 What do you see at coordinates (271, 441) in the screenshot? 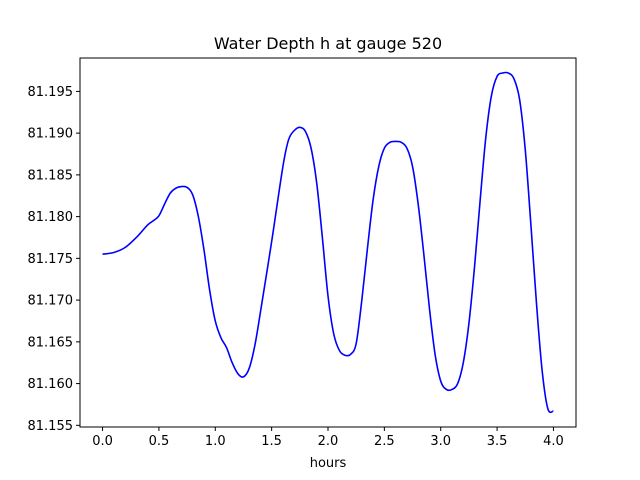
I see `x-tick-label: 1.5` at bounding box center [271, 441].